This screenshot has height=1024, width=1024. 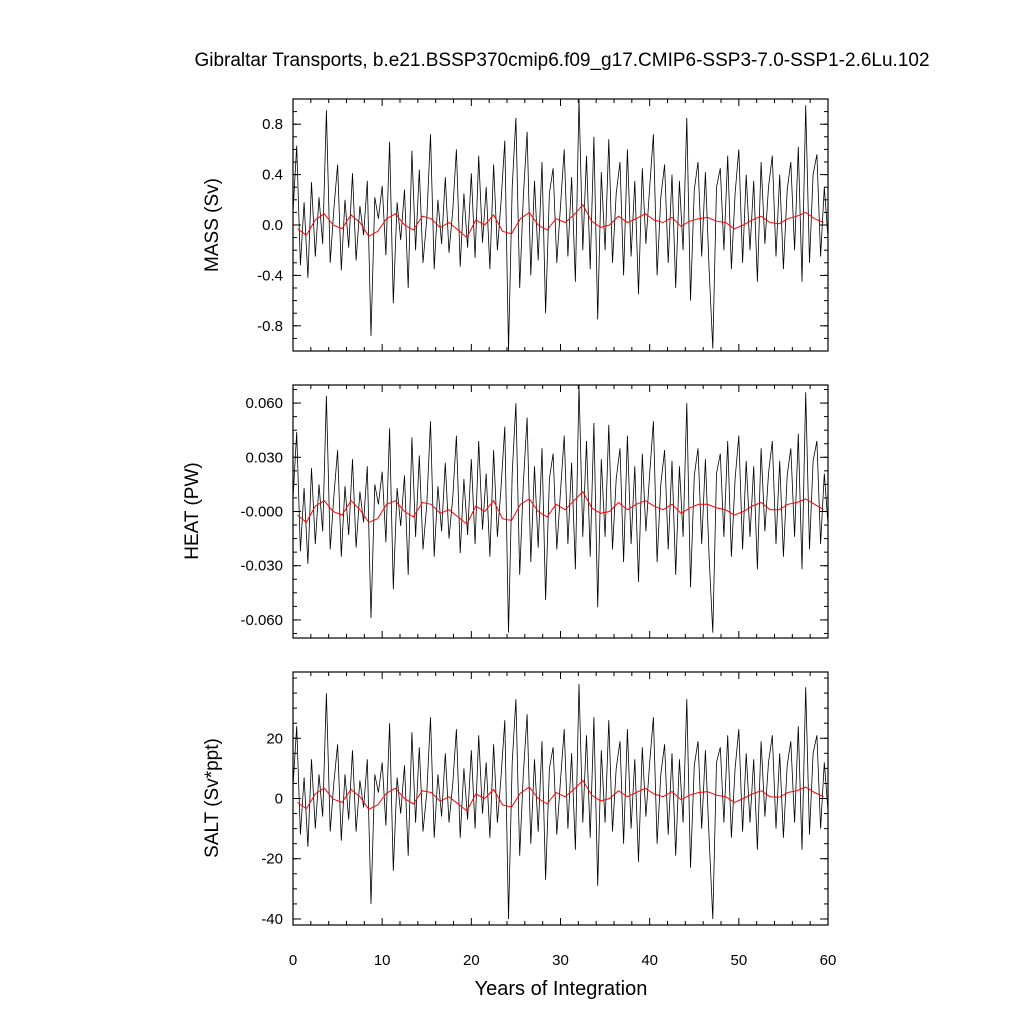 What do you see at coordinates (212, 225) in the screenshot?
I see `mass-y-axis-label: MASS (Sv)` at bounding box center [212, 225].